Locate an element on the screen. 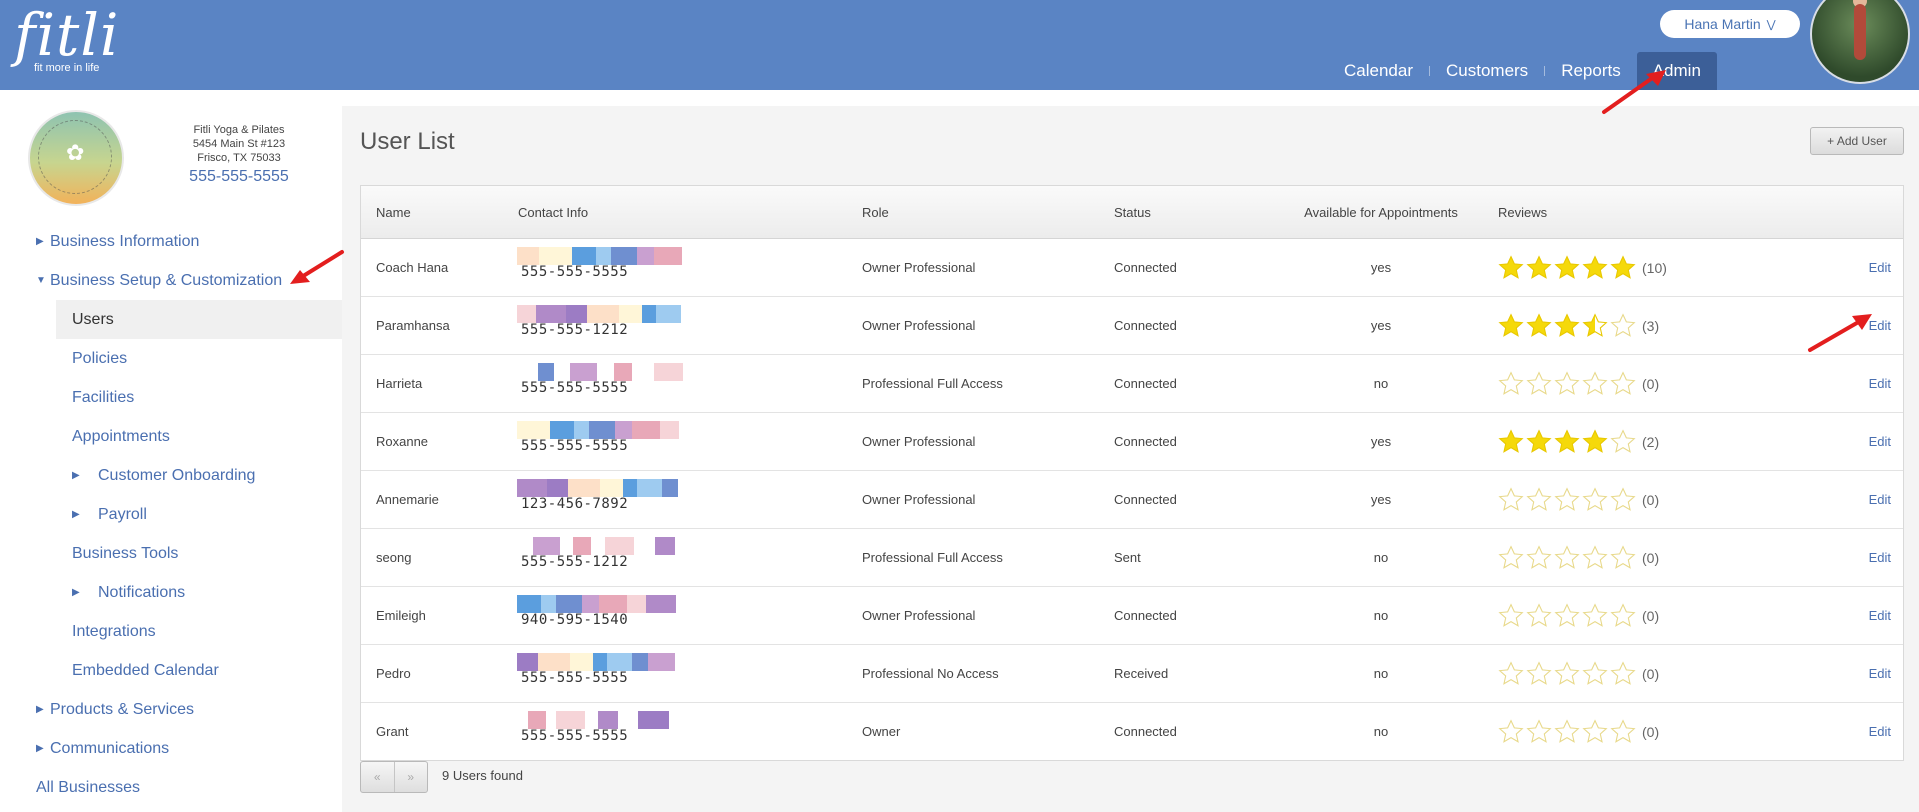  nav-customers: Customers is located at coordinates (1487, 70).